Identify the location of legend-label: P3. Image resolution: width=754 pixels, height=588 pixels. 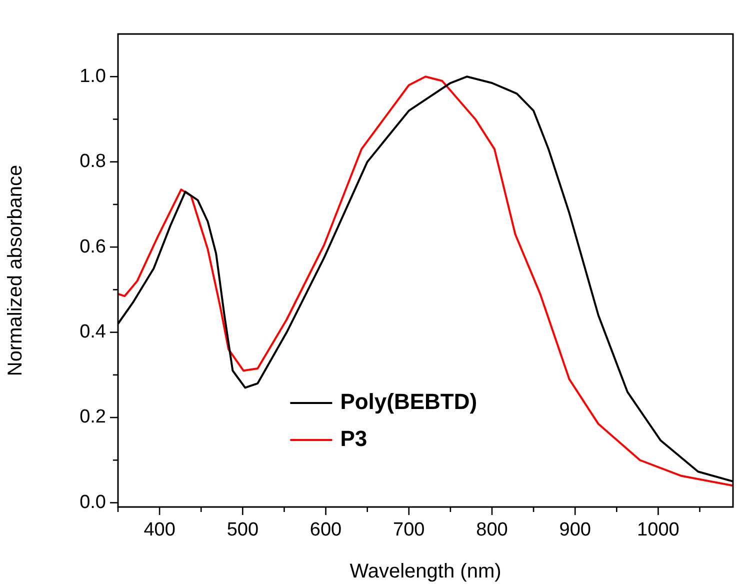
(354, 439).